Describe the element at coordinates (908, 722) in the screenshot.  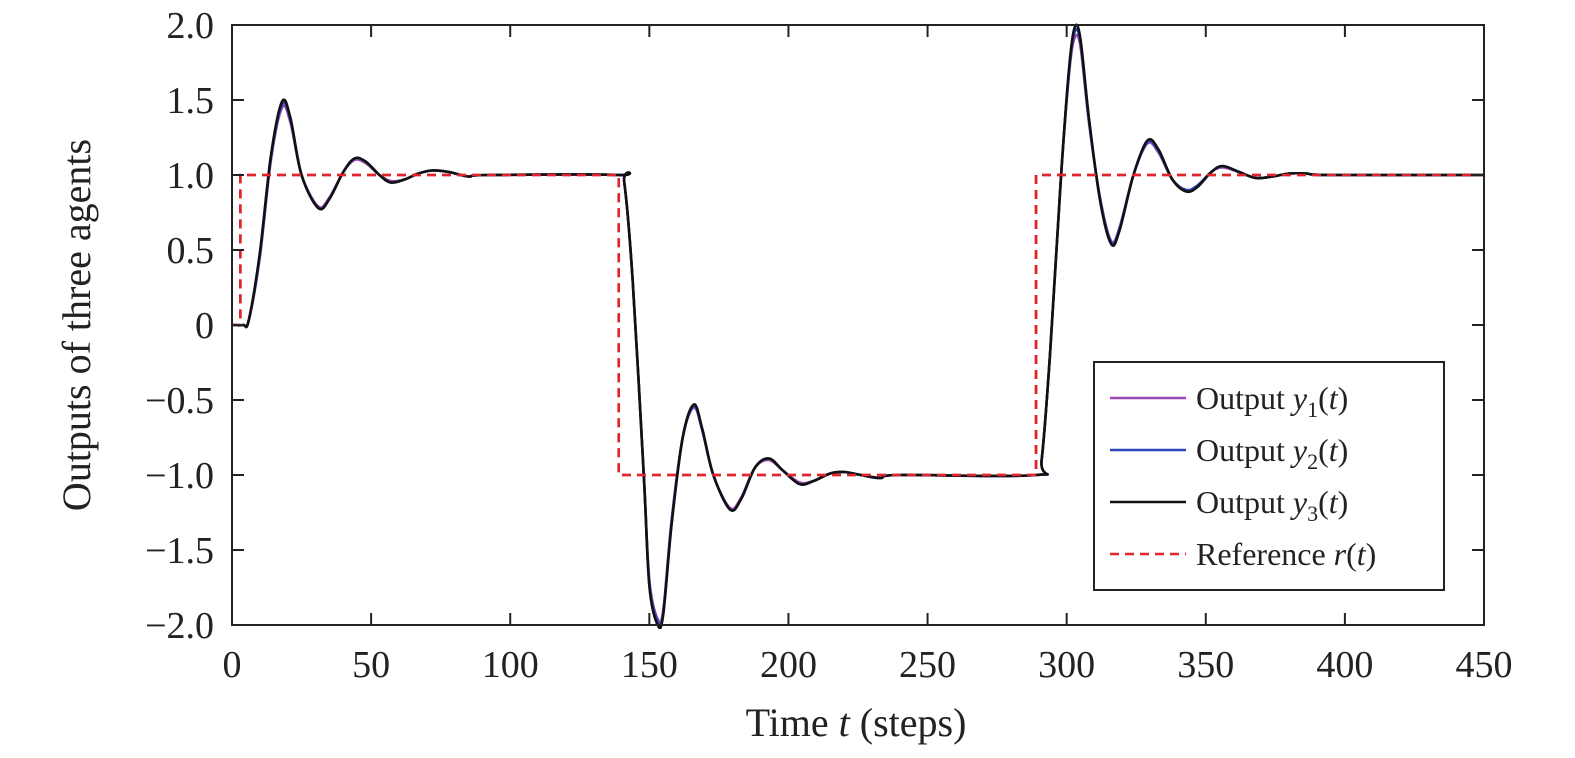
I see `x-axis-title-post: (steps)` at that location.